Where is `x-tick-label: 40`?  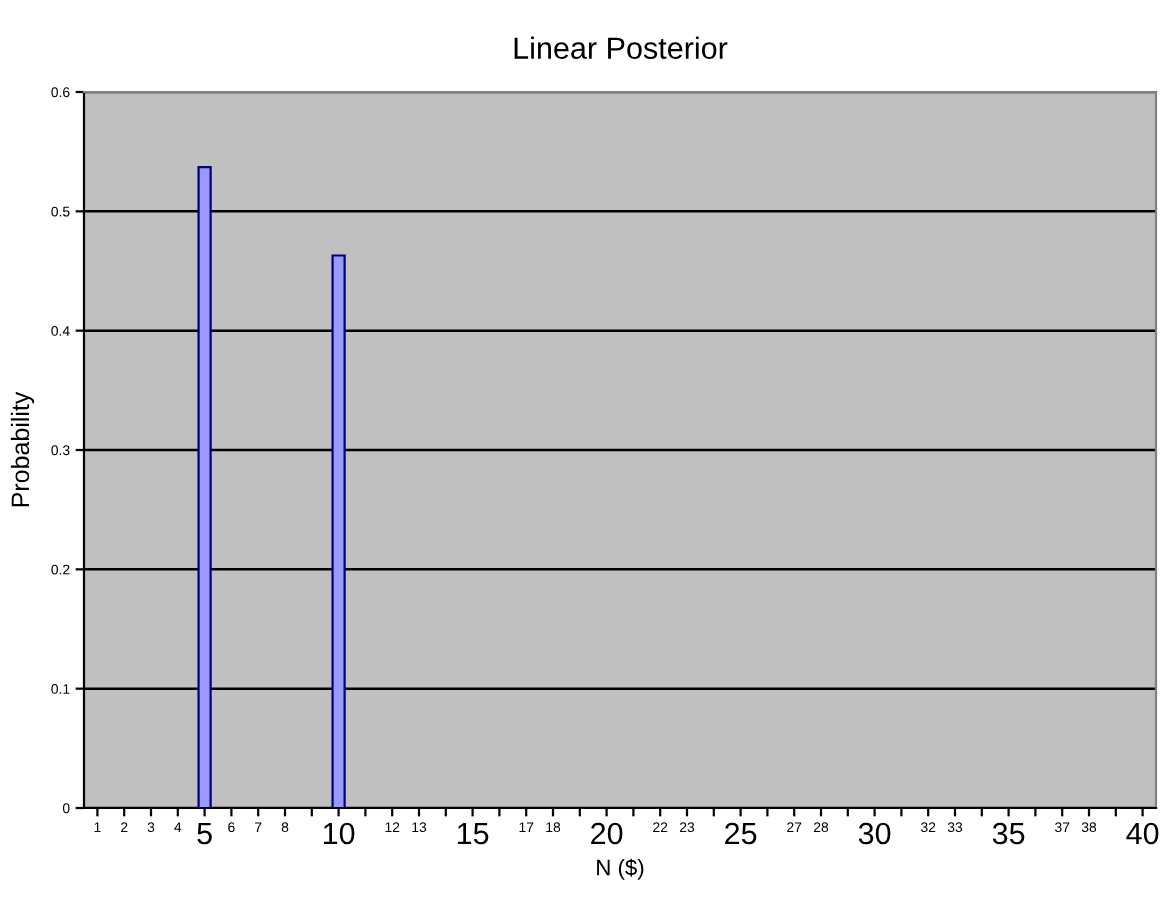
x-tick-label: 40 is located at coordinates (1142, 833).